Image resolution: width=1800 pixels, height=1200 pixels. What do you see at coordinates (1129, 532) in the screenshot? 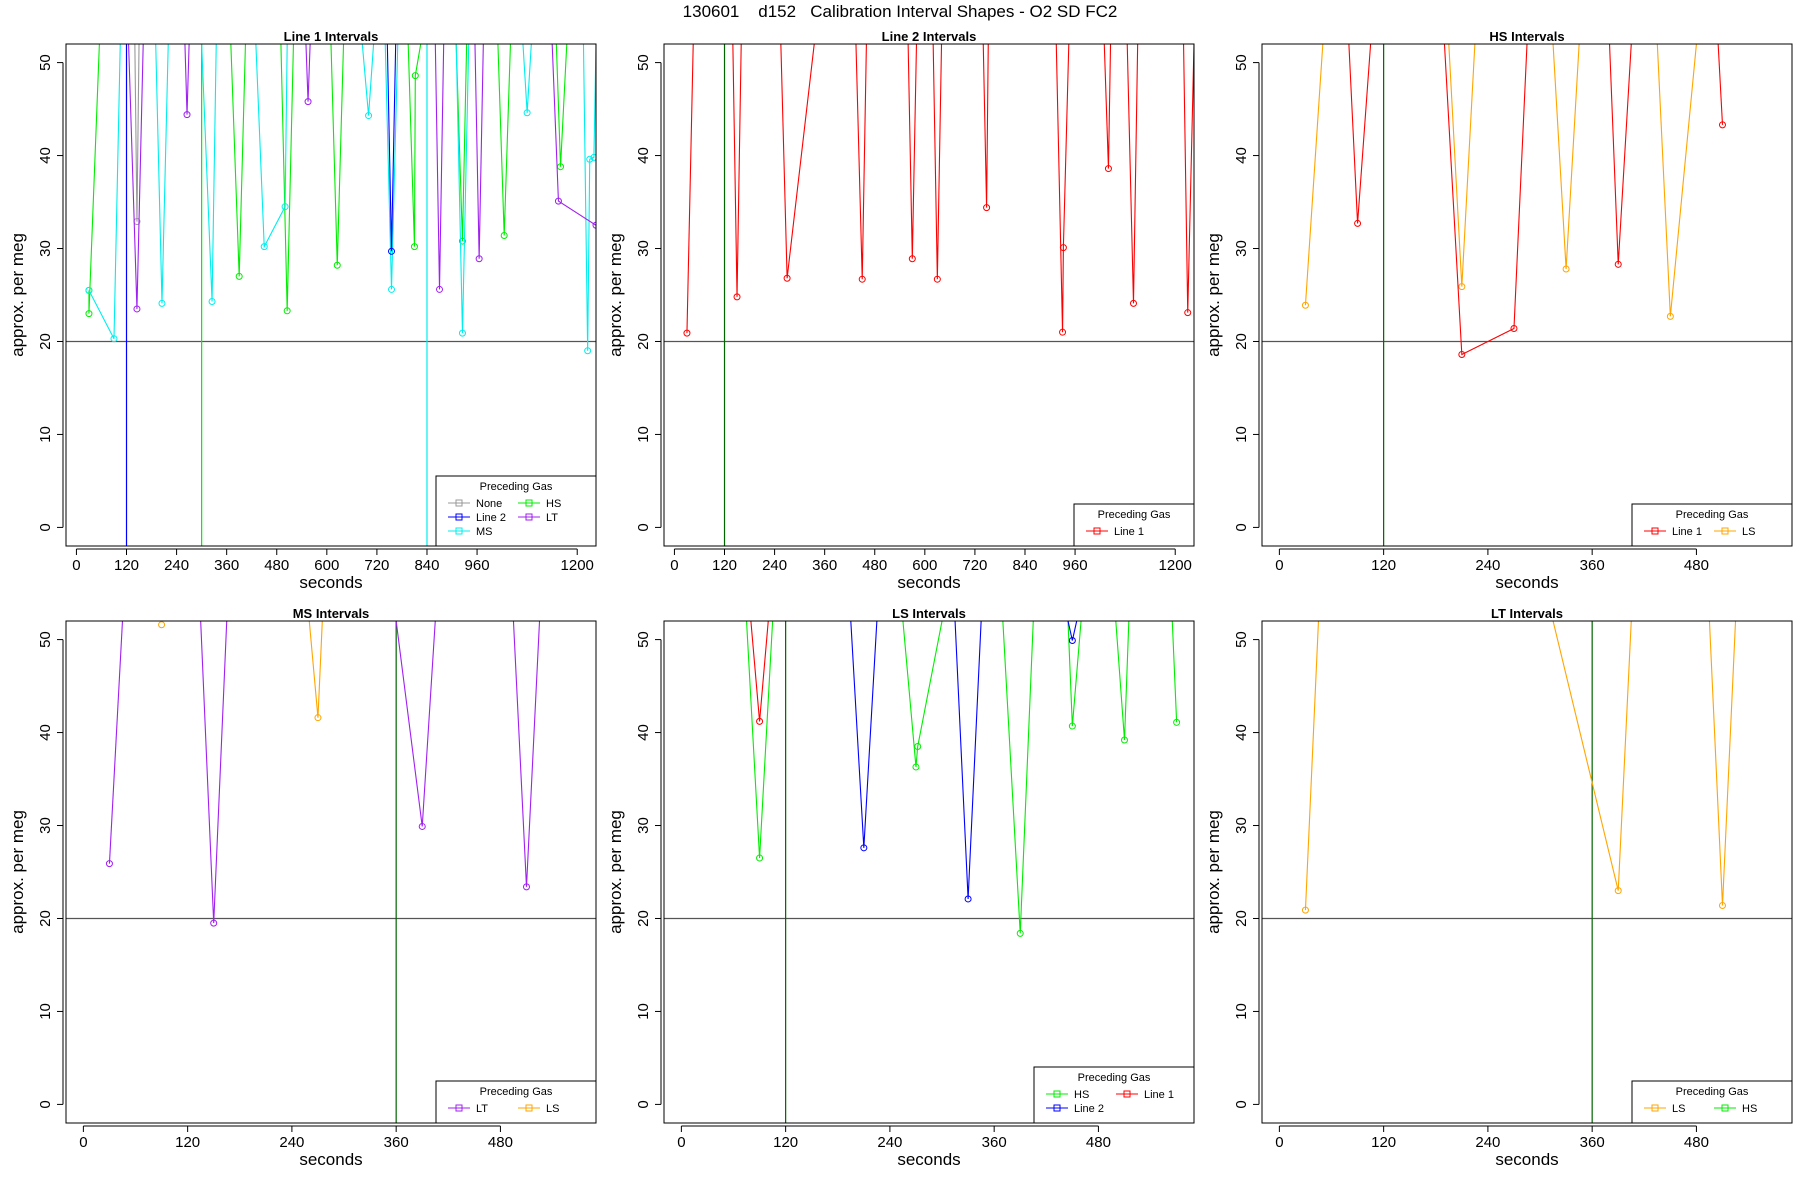
I see `legend-entry: Line 1` at bounding box center [1129, 532].